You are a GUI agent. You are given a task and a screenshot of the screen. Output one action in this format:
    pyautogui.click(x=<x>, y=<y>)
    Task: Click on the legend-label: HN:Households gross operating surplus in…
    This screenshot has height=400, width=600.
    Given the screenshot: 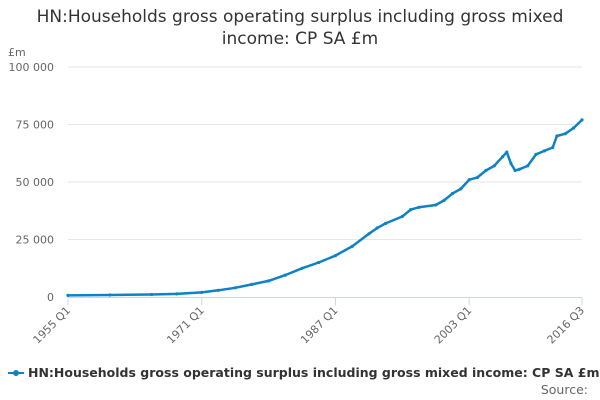 What is the action you would take?
    pyautogui.click(x=314, y=372)
    